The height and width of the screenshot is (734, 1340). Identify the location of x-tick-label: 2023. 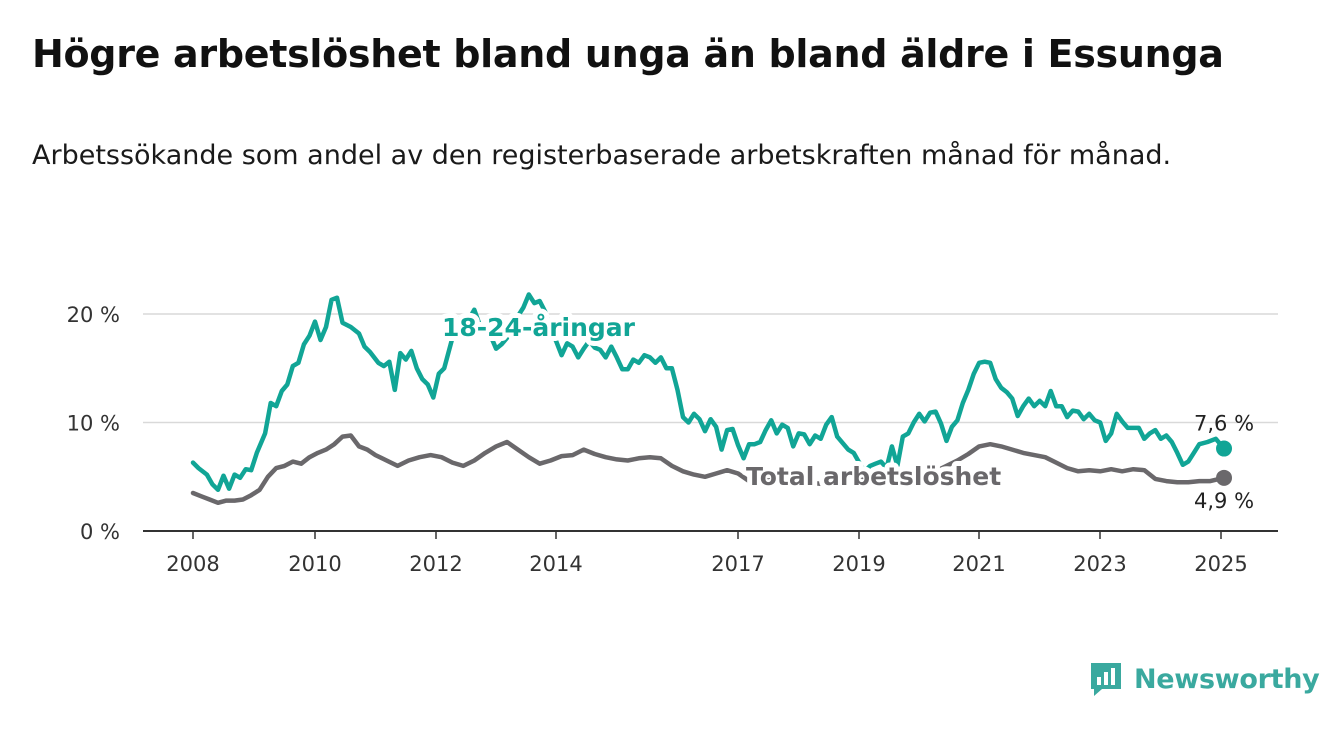
(1099, 564).